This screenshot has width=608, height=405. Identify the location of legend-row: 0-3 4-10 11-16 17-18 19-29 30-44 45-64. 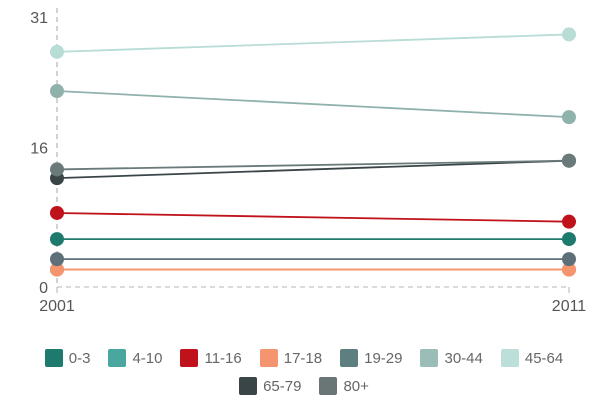
(304, 358).